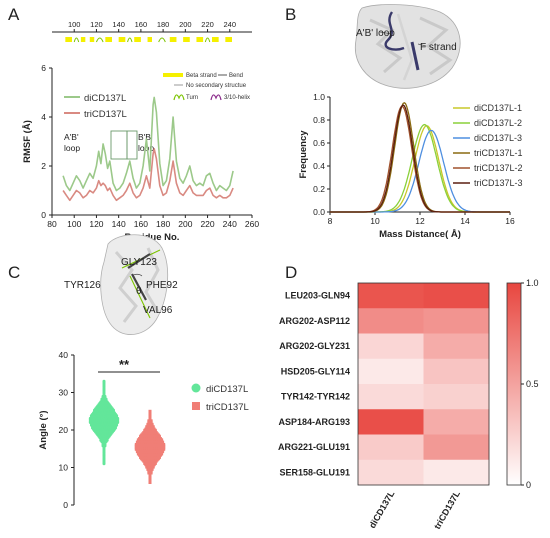  What do you see at coordinates (252, 224) in the screenshot?
I see `a-x-tick-label: 260` at bounding box center [252, 224].